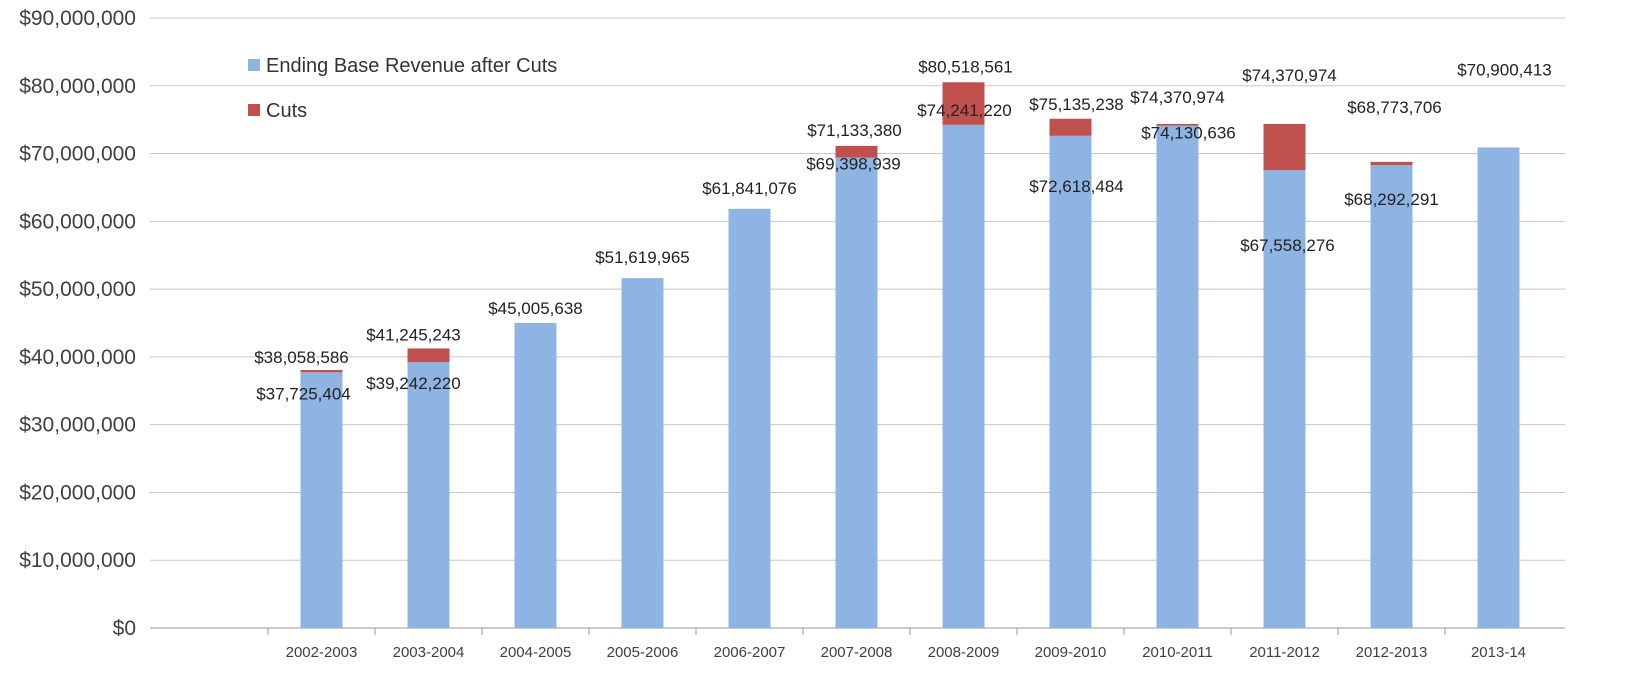 The height and width of the screenshot is (695, 1639). Describe the element at coordinates (301, 357) in the screenshot. I see `total-label: $38,058,586` at that location.